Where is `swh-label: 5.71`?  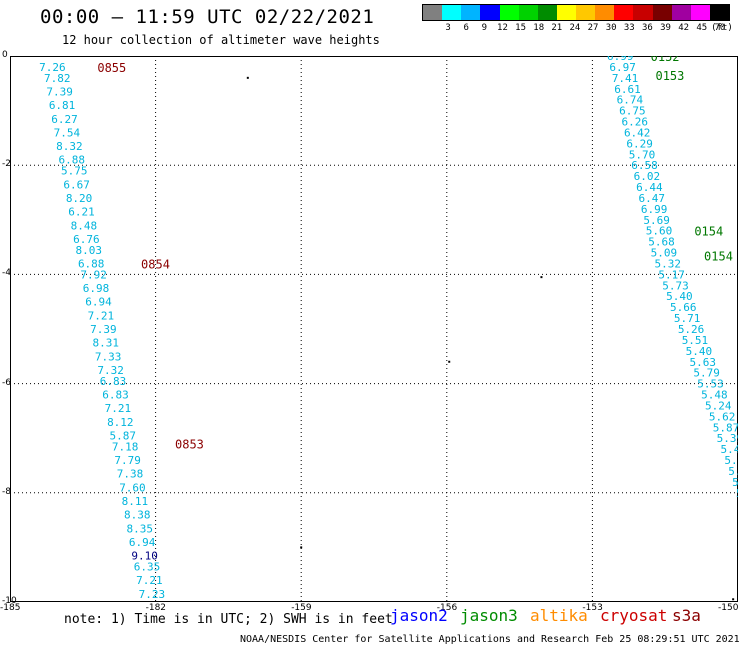
swh-label: 5.71 is located at coordinates (731, 460).